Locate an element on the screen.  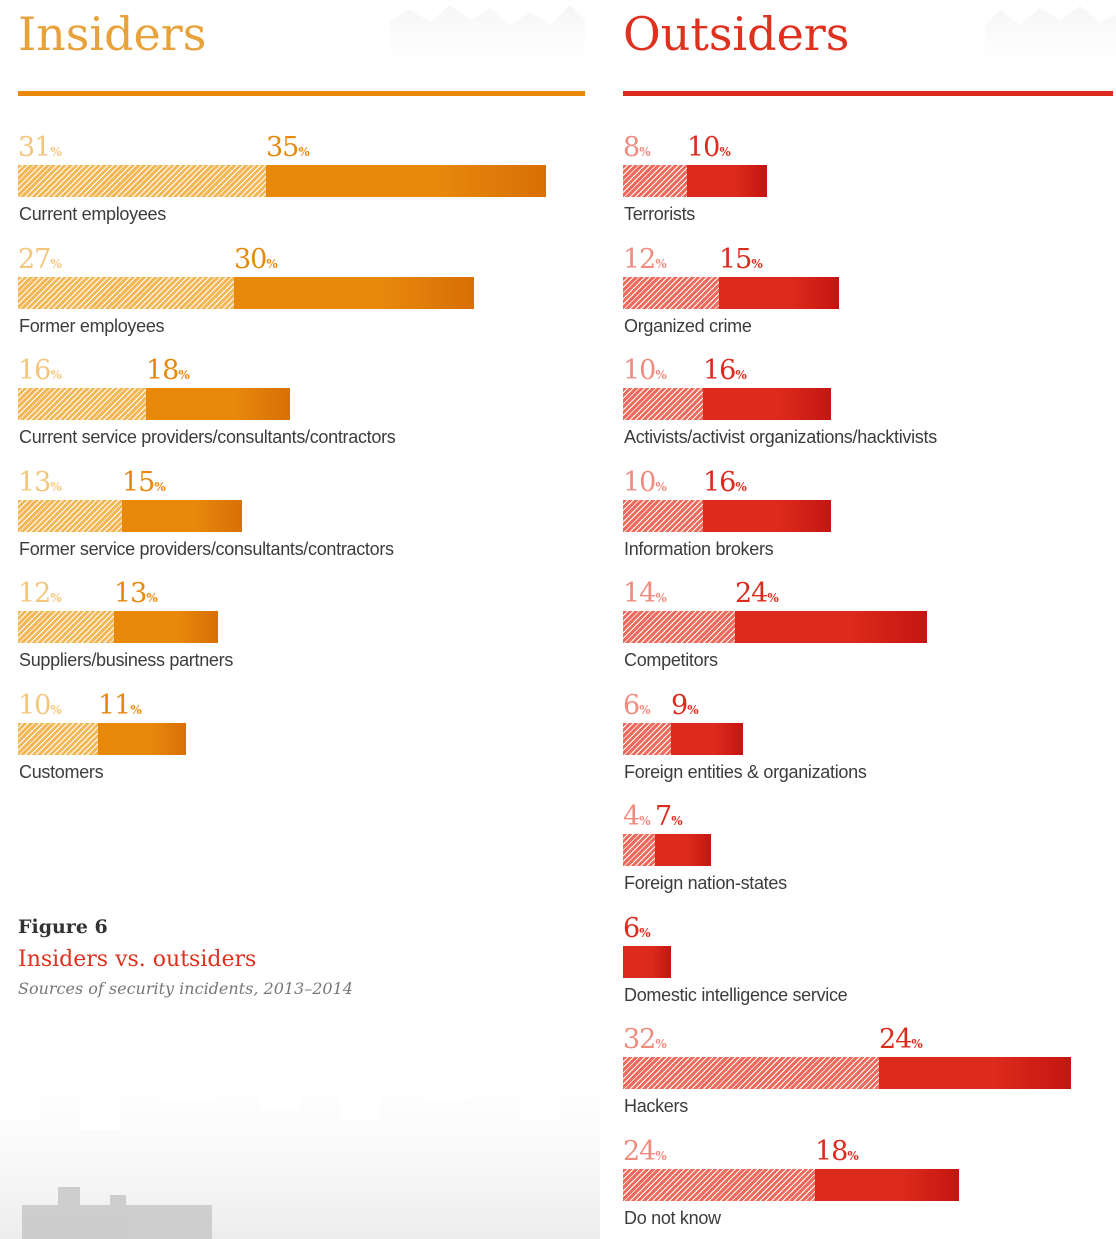
outsiders-do-not-know-bar-2013 is located at coordinates (719, 1185).